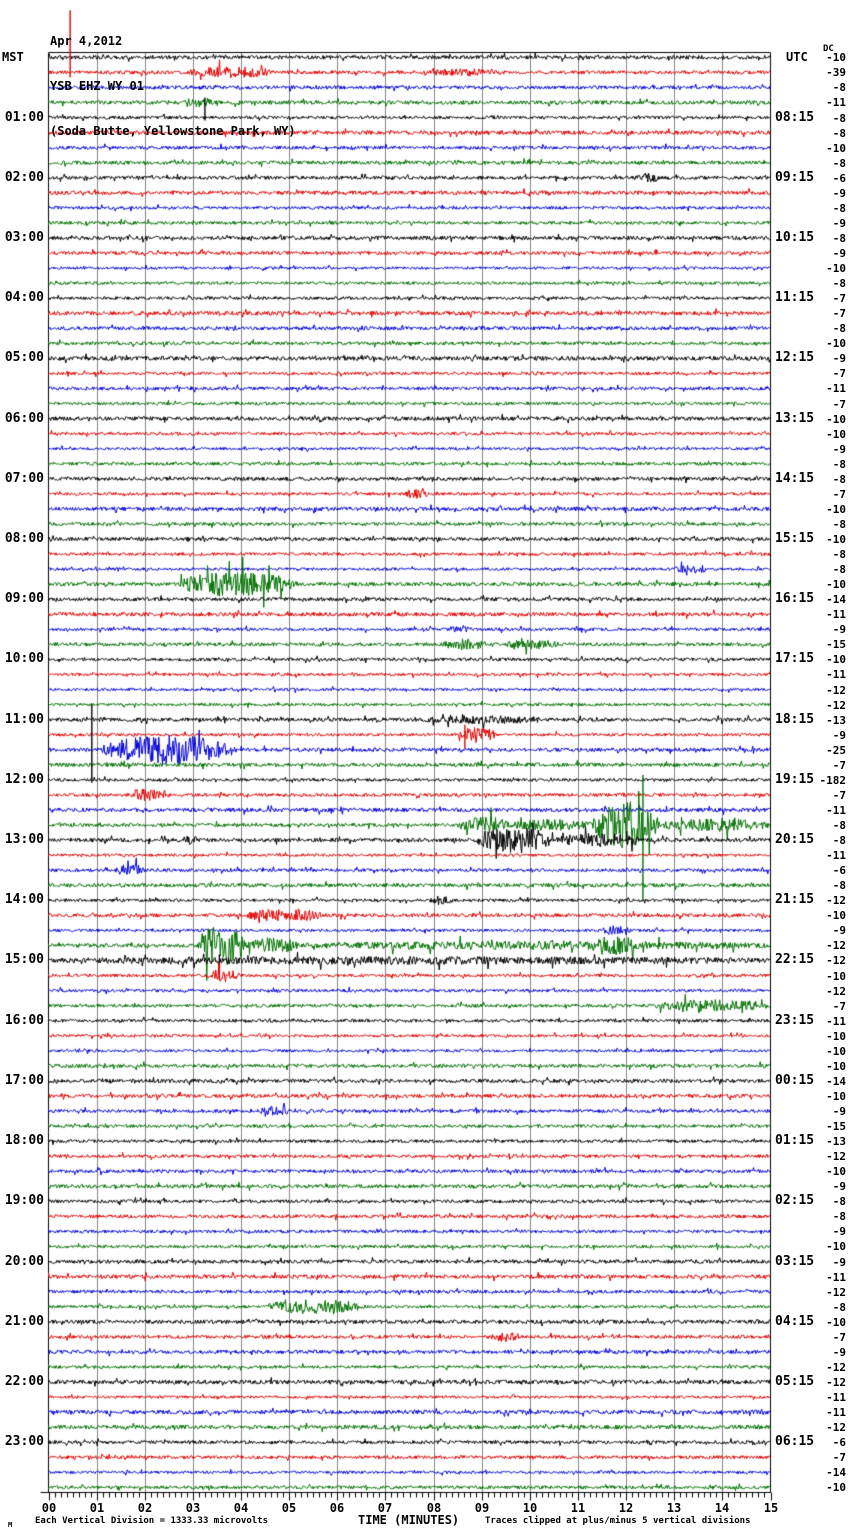 The height and width of the screenshot is (1534, 850). I want to click on utc-time-label: 11:15, so click(795, 297).